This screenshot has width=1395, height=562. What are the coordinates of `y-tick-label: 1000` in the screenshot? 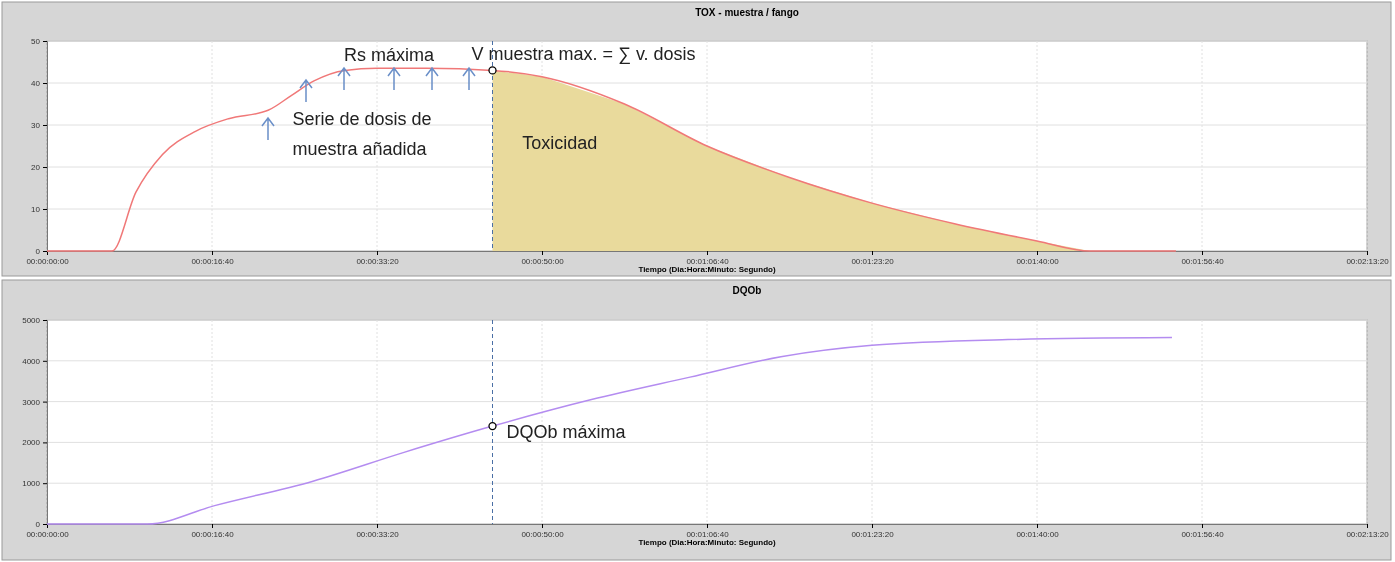 It's located at (31, 484).